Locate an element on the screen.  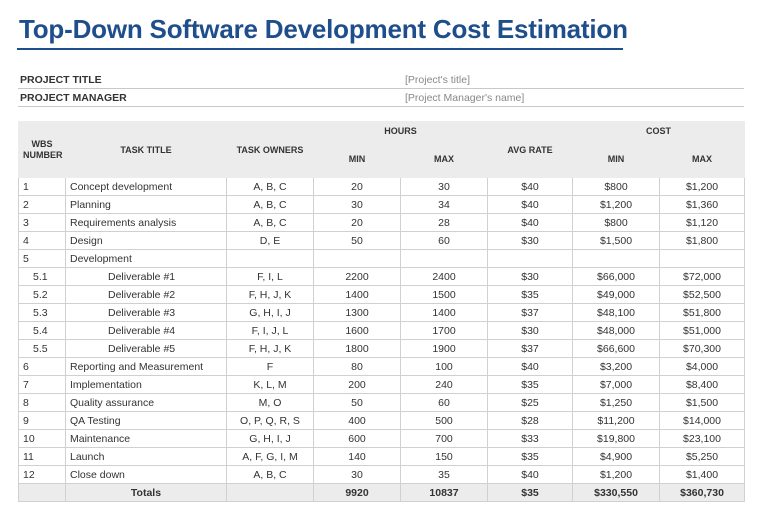
task-title-cell: Implementation is located at coordinates (146, 384).